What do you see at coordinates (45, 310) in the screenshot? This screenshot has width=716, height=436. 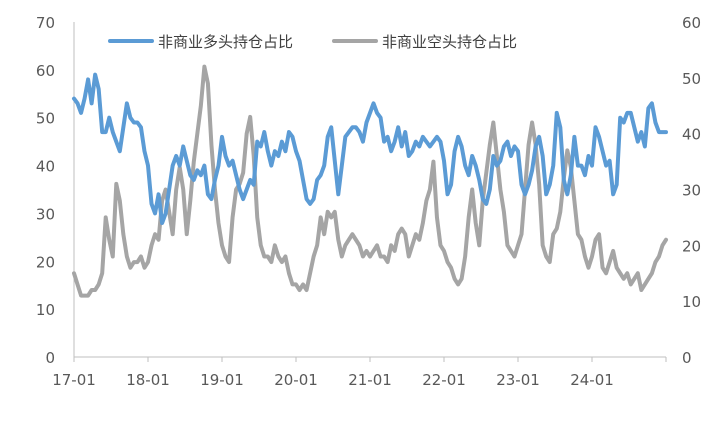 I see `y-left-tick-label: 10` at bounding box center [45, 310].